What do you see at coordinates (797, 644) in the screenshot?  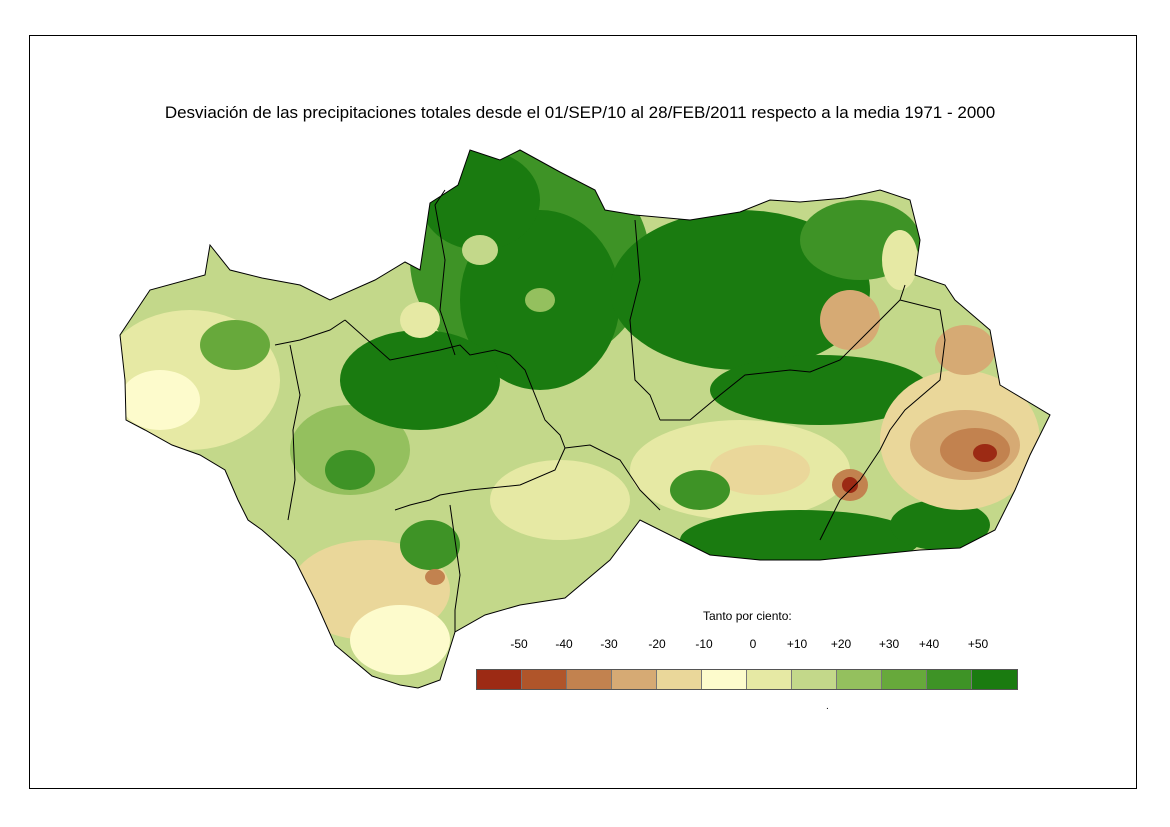 I see `legend-tick-label: +10` at bounding box center [797, 644].